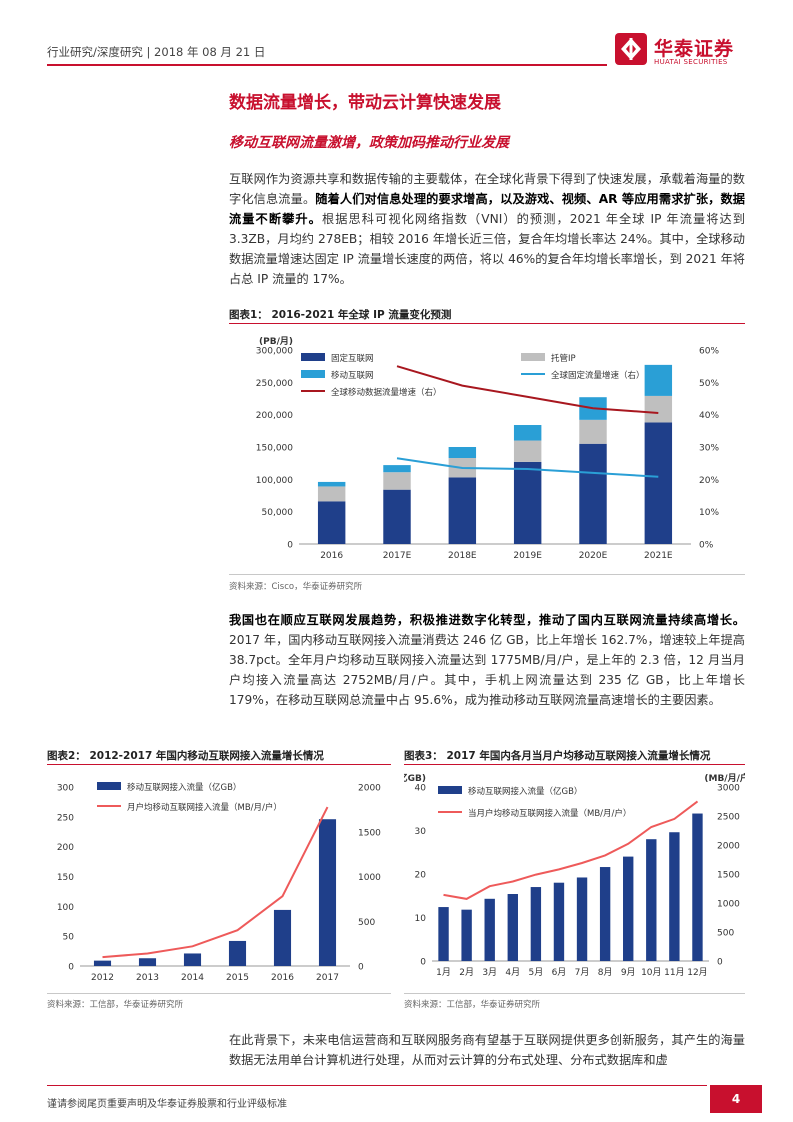 This screenshot has height=1122, width=793. I want to click on legend-label: 当月户均移动互联网接入流量（MB/月/户）, so click(549, 813).